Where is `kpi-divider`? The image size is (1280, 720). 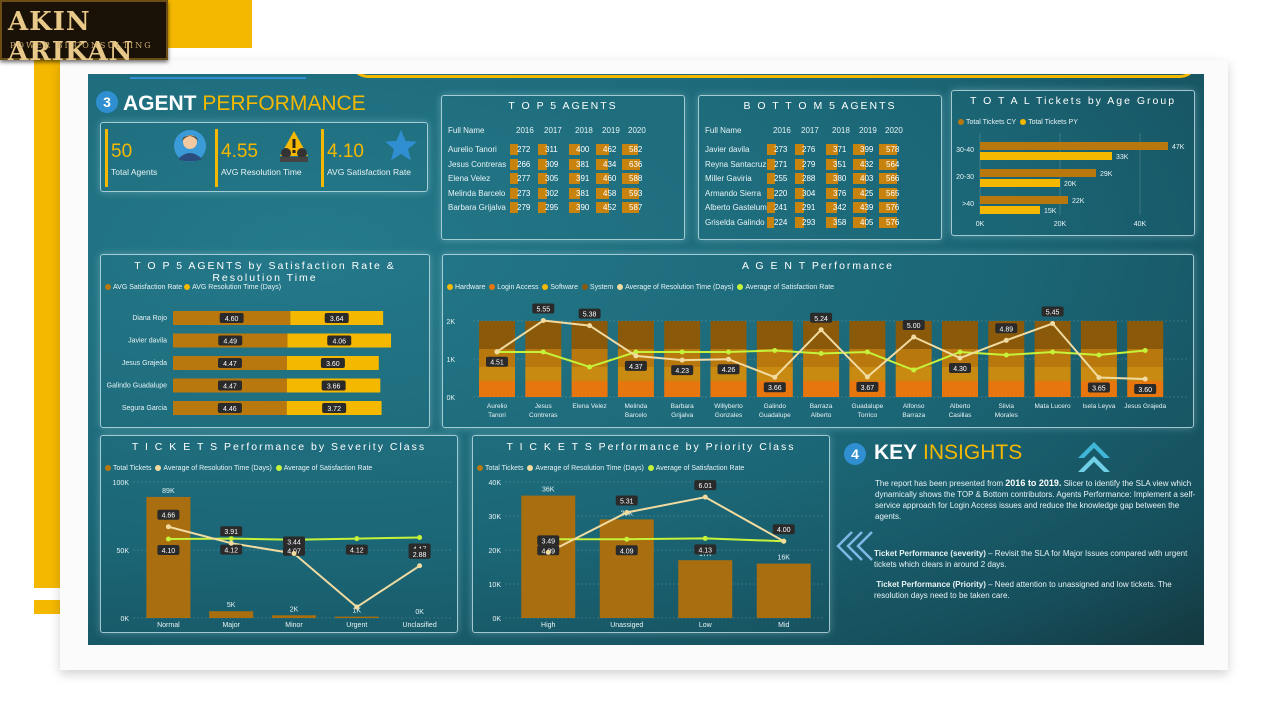
kpi-divider is located at coordinates (322, 158).